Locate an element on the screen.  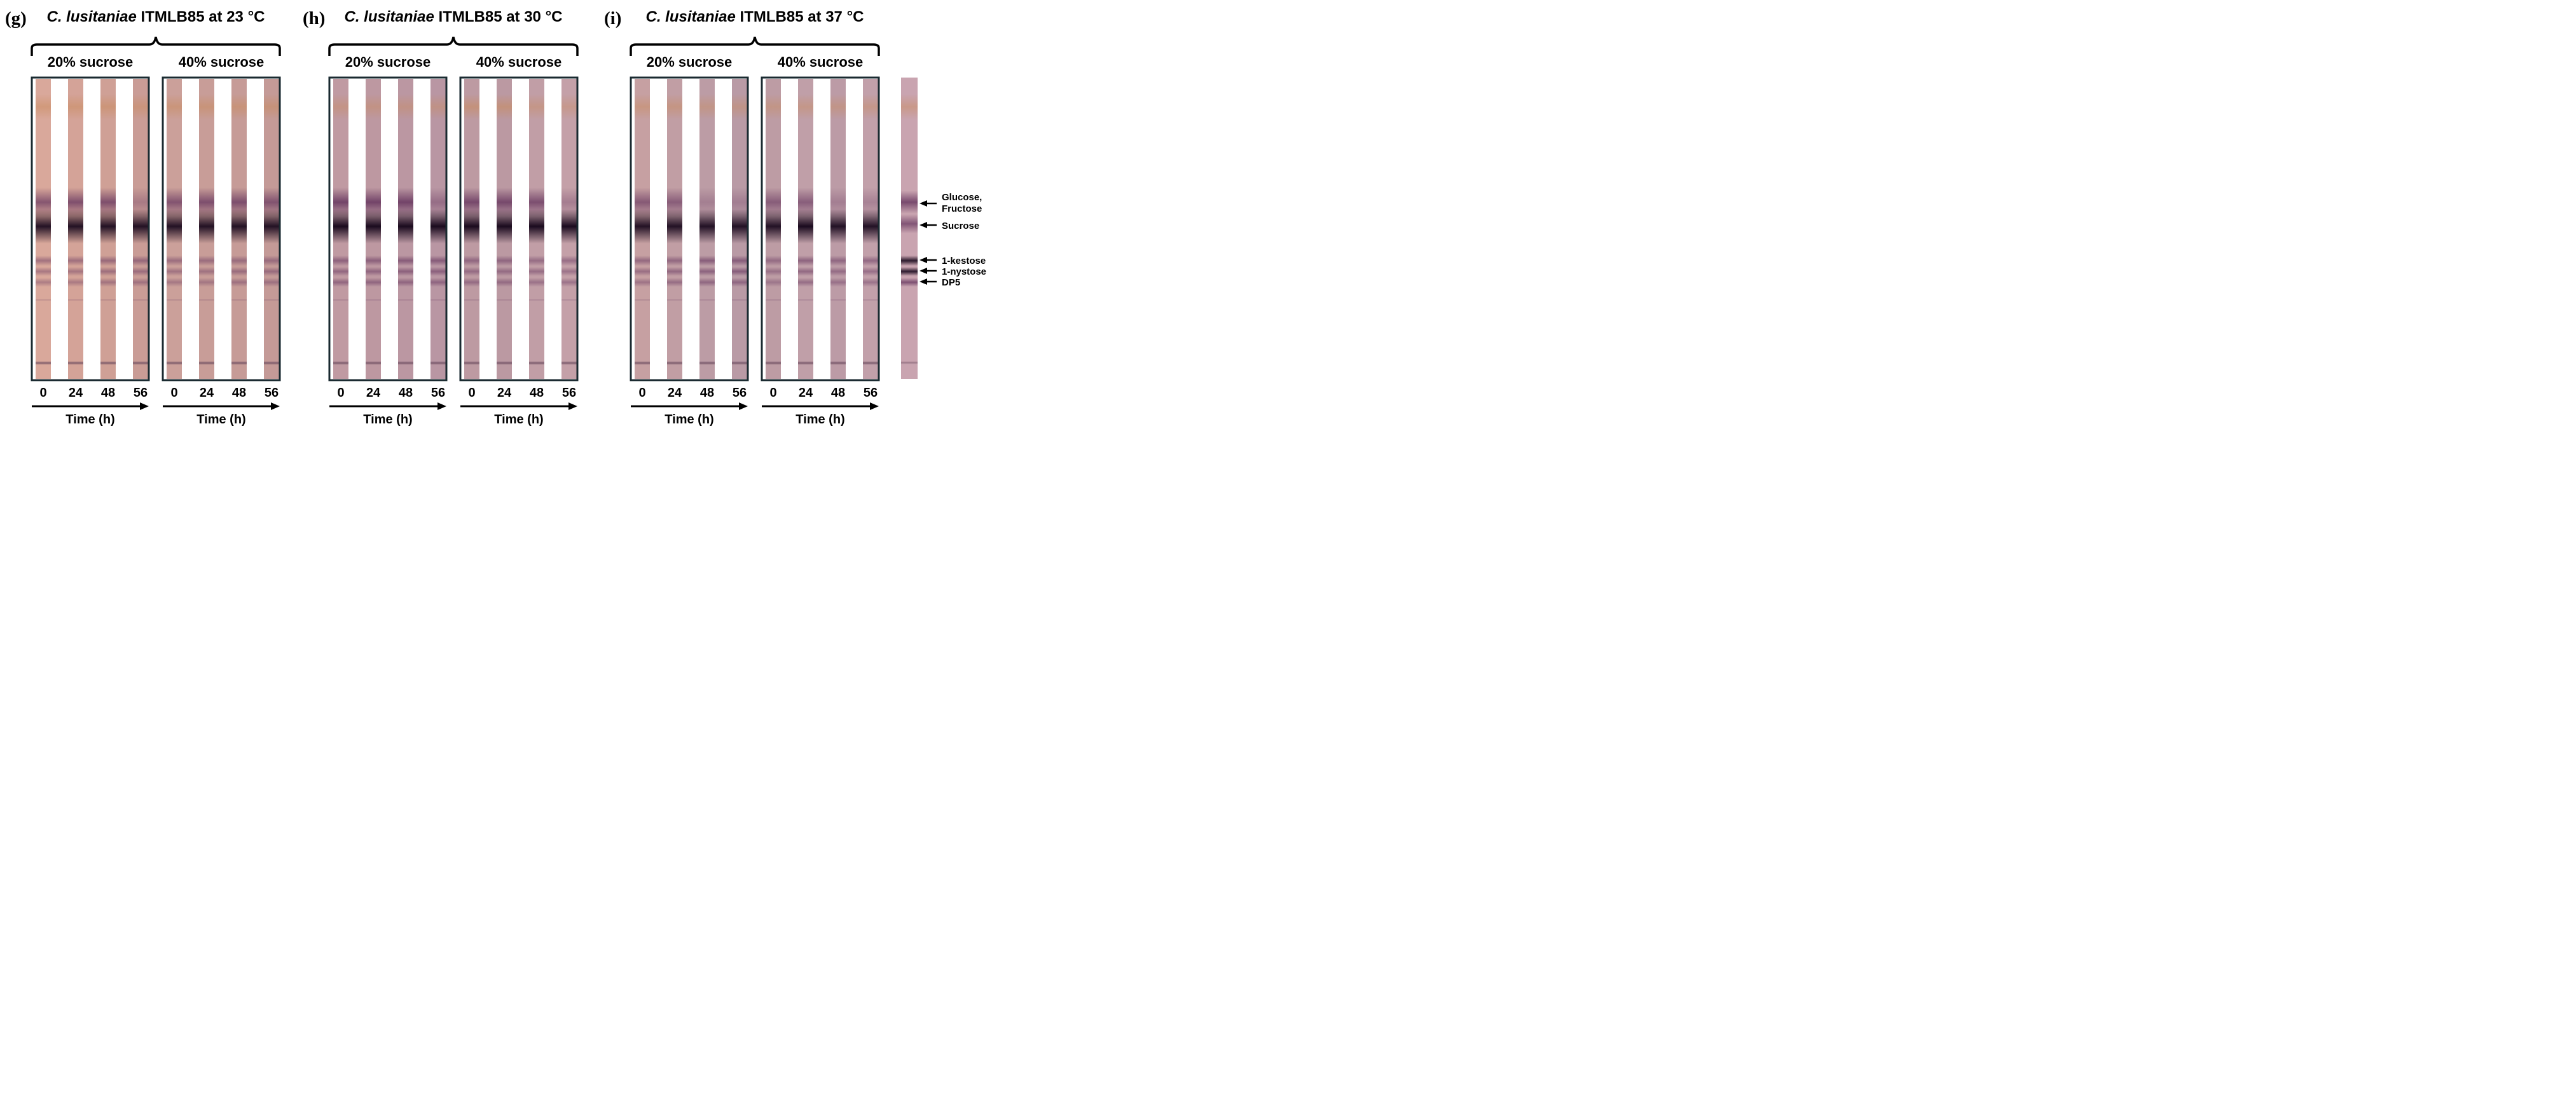
sample-group-2: 40% sucrose 0 24 48 56 Time (h) is located at coordinates (820, 240).